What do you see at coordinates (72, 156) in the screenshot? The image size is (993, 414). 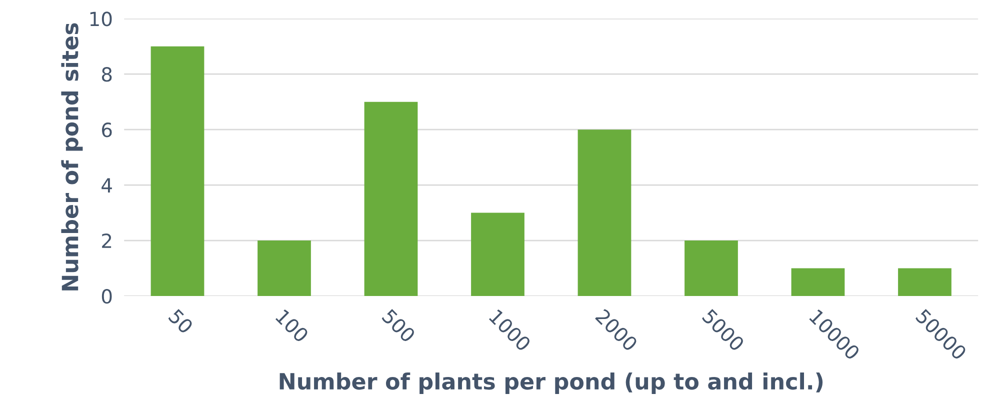 I see `y-axis-title: Number of pond sites` at bounding box center [72, 156].